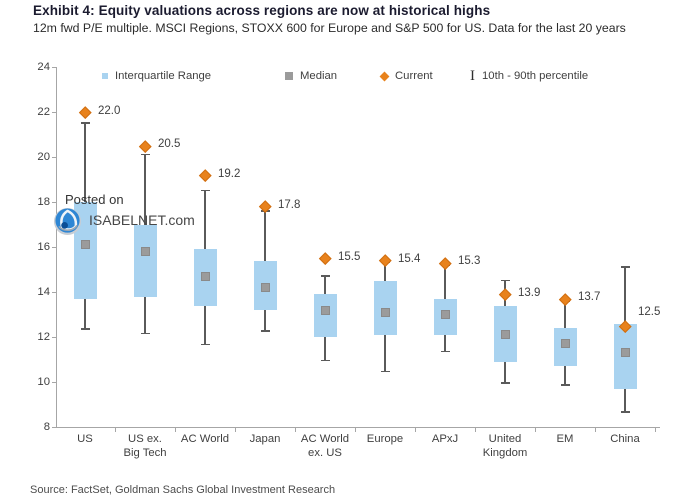 The width and height of the screenshot is (700, 500). What do you see at coordinates (289, 205) in the screenshot?
I see `current-value-label: 17.8` at bounding box center [289, 205].